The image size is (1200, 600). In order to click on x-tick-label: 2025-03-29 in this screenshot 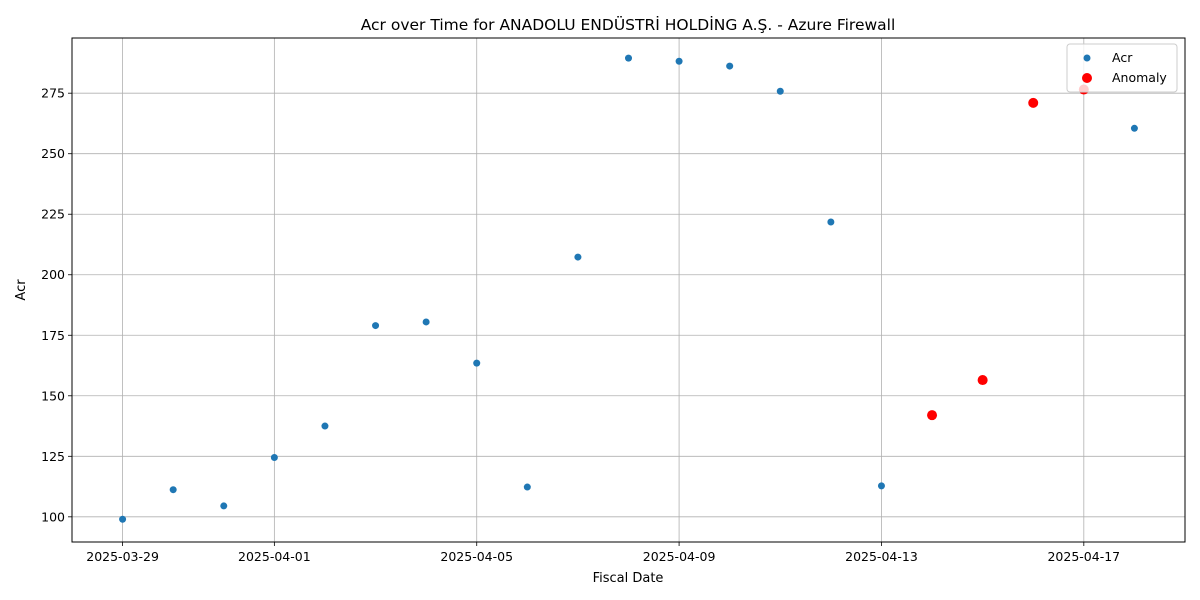, I will do `click(122, 556)`.